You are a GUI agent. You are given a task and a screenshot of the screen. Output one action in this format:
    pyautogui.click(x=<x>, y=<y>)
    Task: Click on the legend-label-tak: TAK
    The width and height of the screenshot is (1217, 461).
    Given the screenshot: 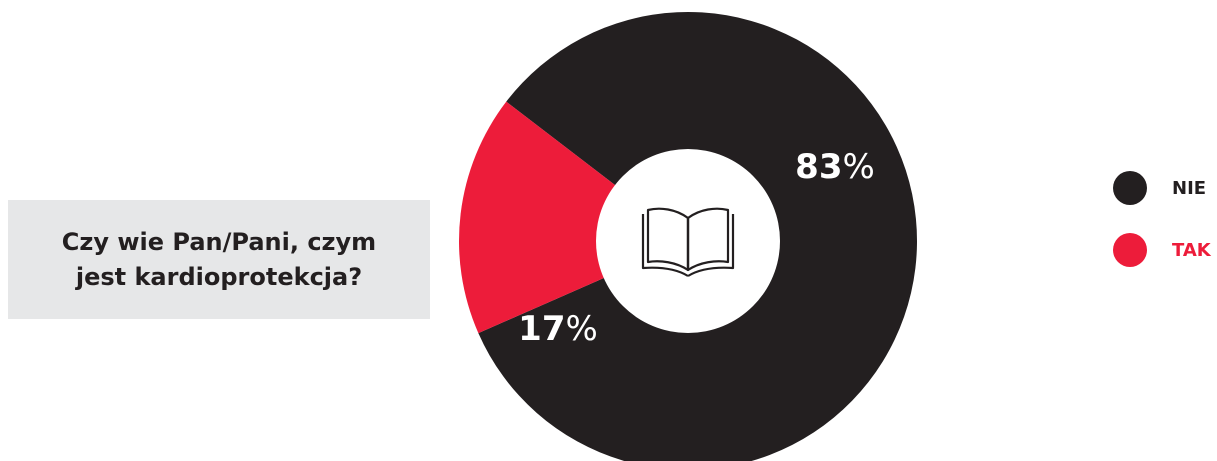 What is the action you would take?
    pyautogui.click(x=1191, y=250)
    